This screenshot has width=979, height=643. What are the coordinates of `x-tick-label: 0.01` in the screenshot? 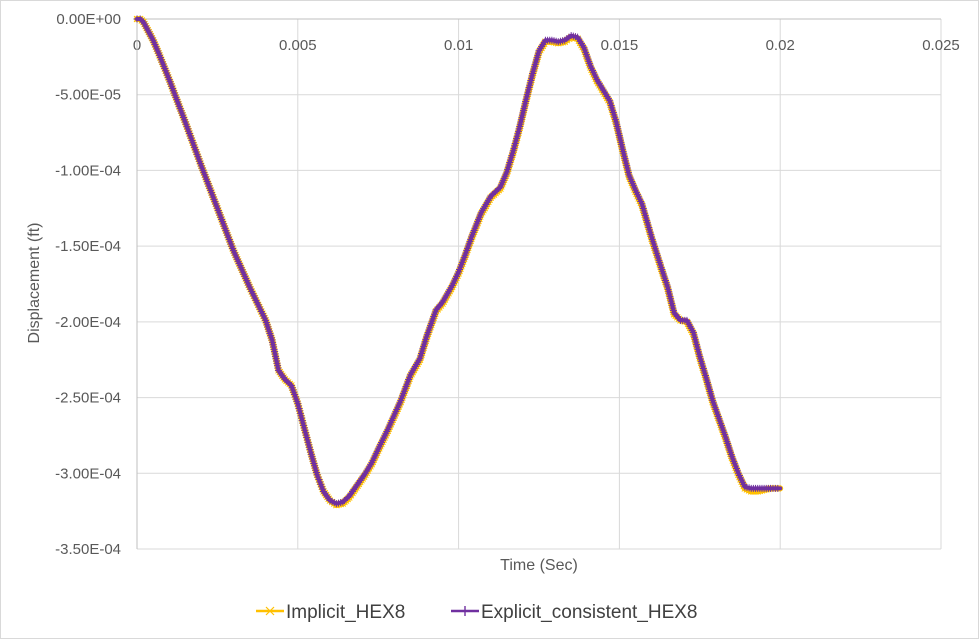 It's located at (458, 45).